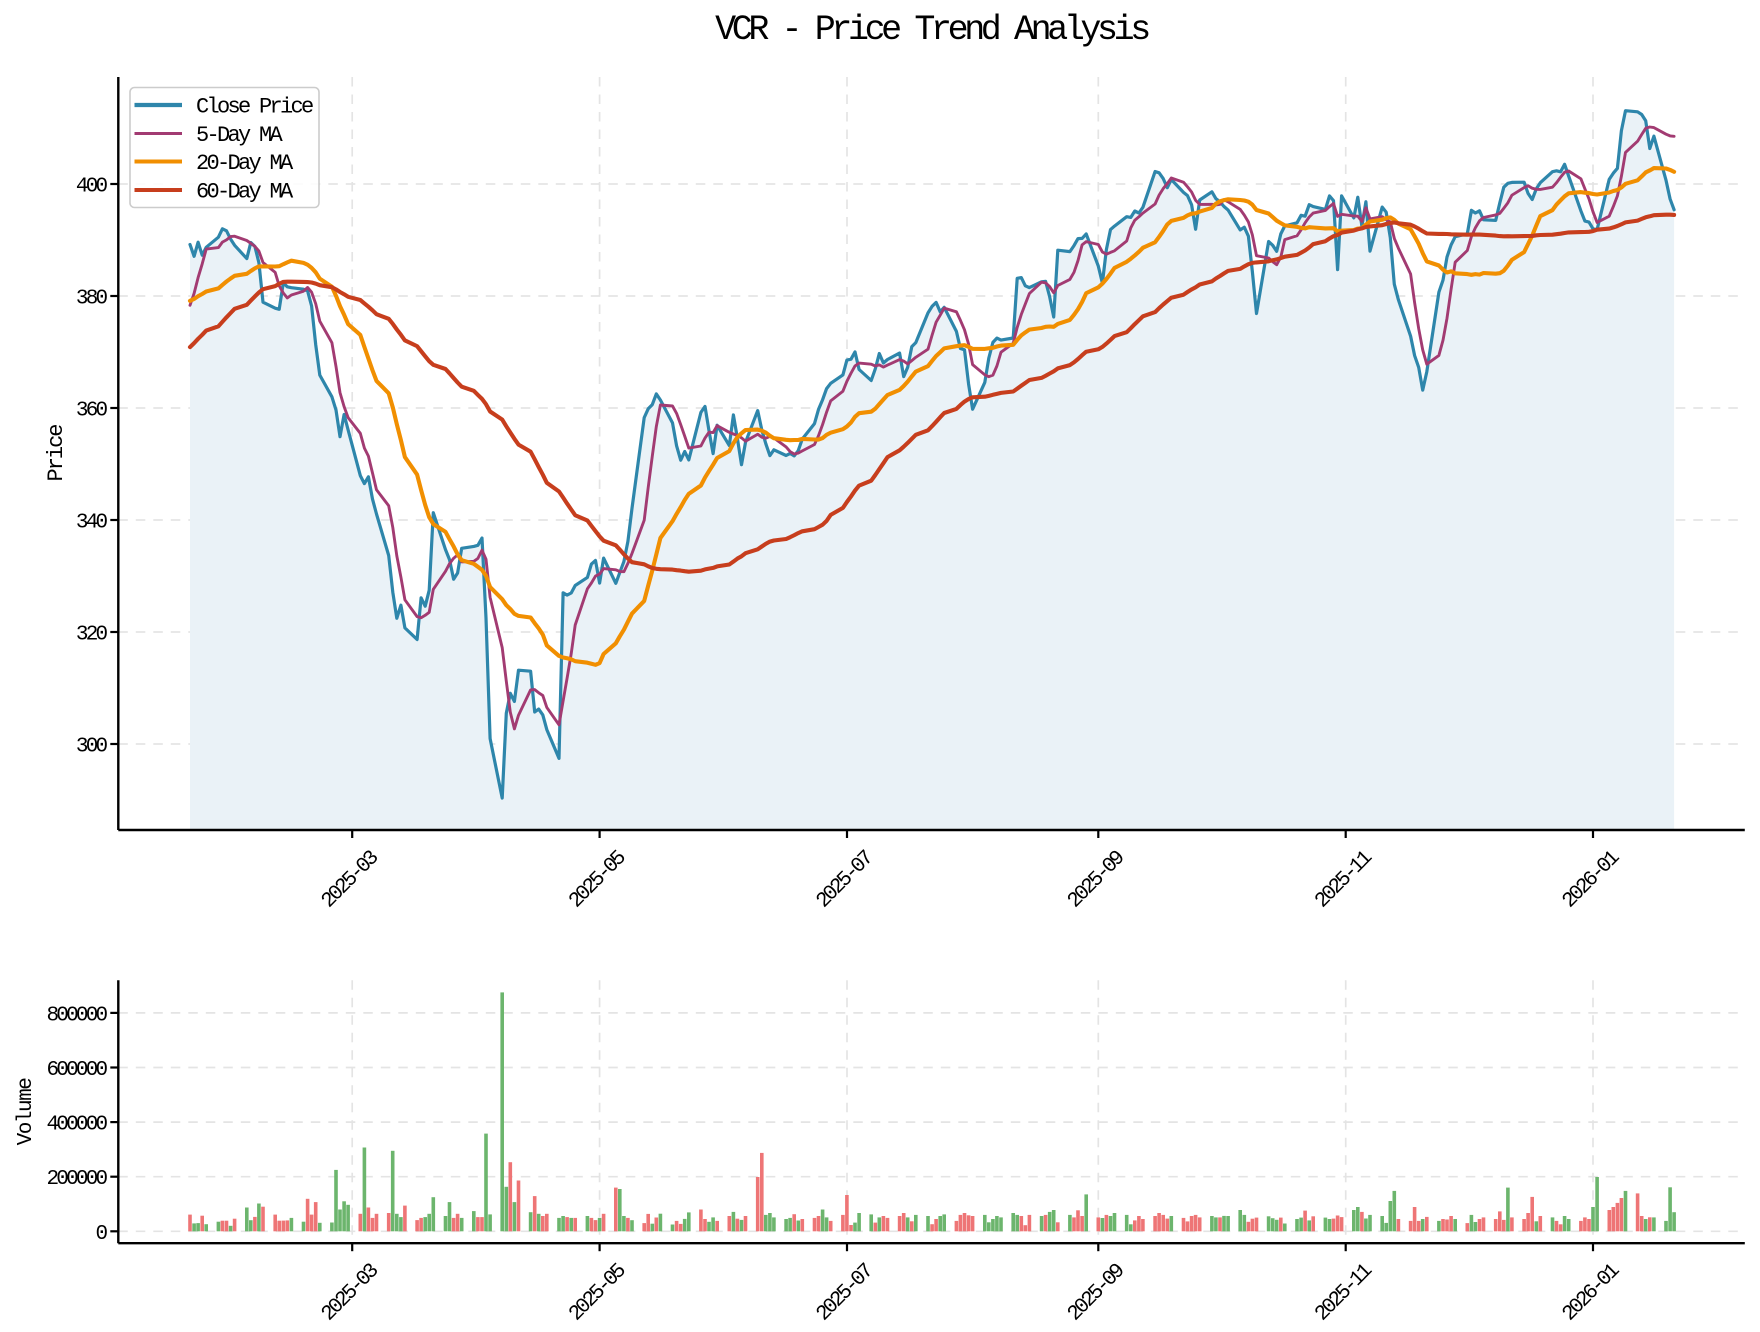  Describe the element at coordinates (245, 163) in the screenshot. I see `svg-text: 20-Day MA` at that location.